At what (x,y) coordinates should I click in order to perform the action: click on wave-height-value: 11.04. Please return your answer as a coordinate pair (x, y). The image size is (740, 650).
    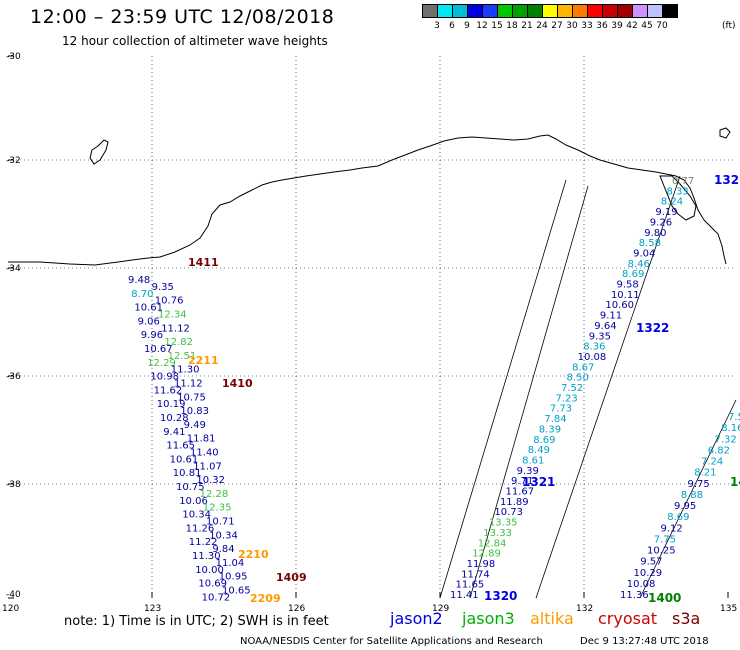
    Looking at the image, I should click on (230, 563).